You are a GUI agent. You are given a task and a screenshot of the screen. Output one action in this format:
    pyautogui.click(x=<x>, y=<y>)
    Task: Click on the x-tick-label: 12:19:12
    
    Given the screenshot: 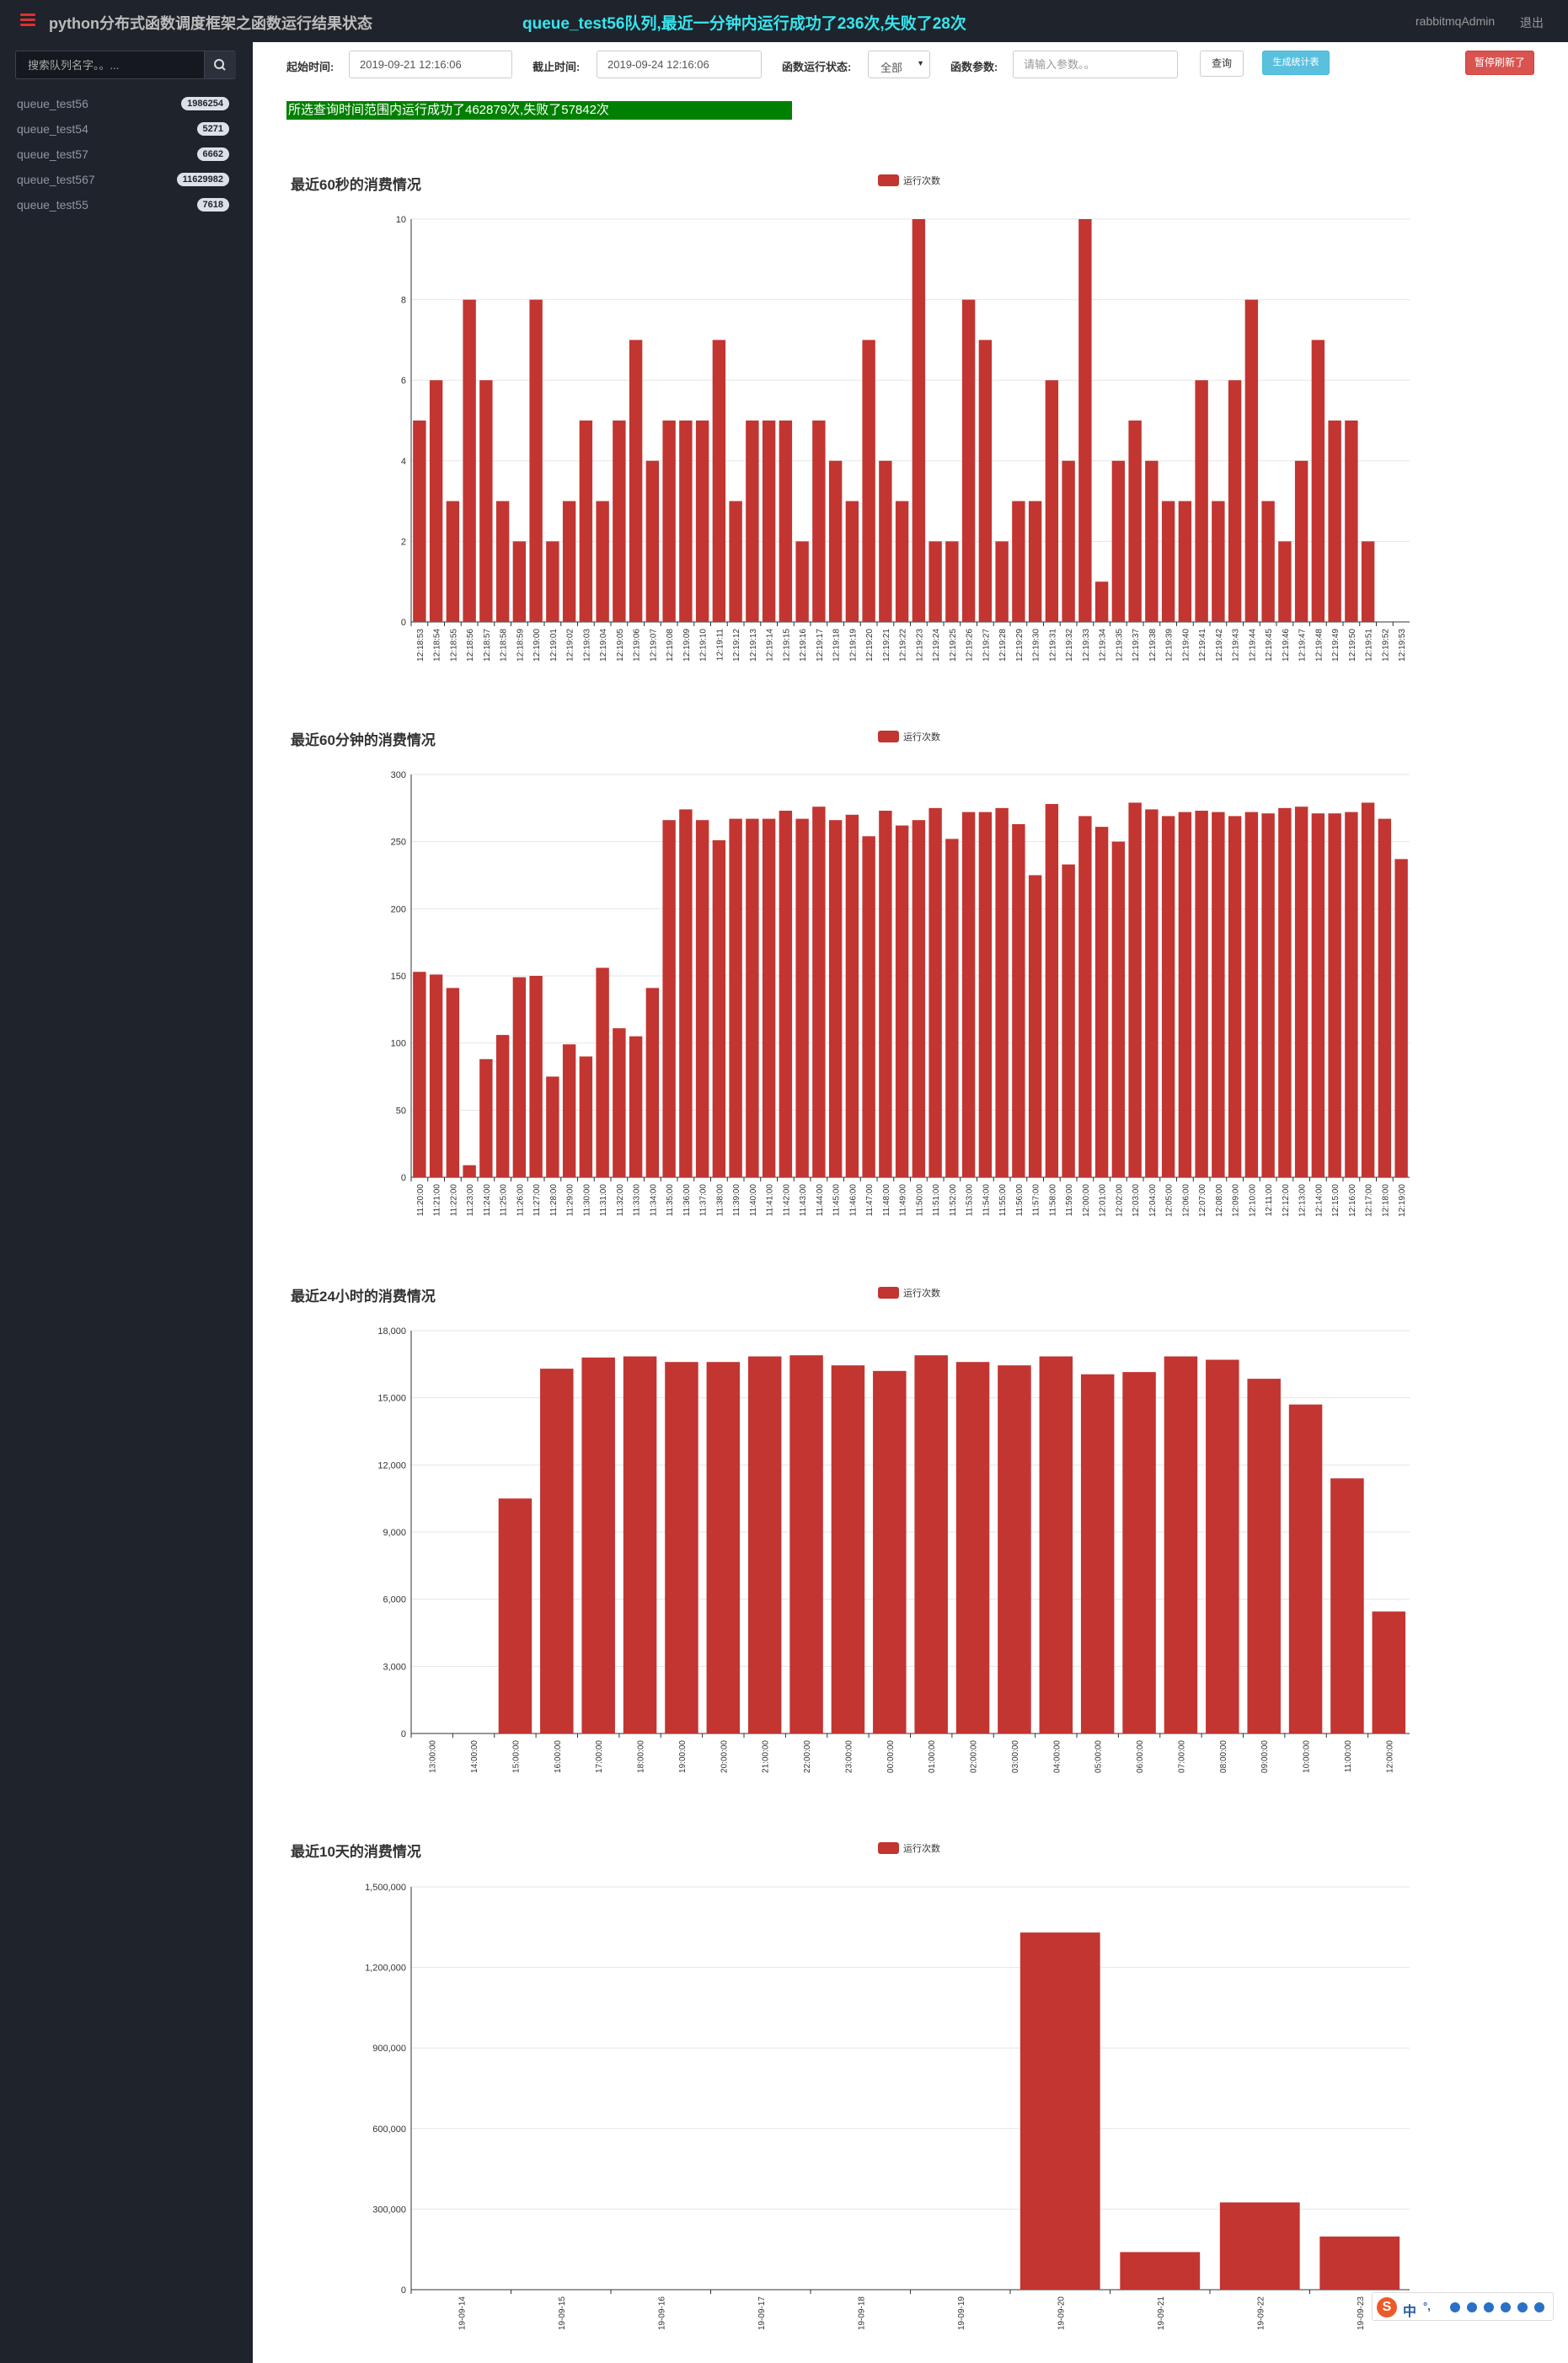 What is the action you would take?
    pyautogui.click(x=736, y=645)
    